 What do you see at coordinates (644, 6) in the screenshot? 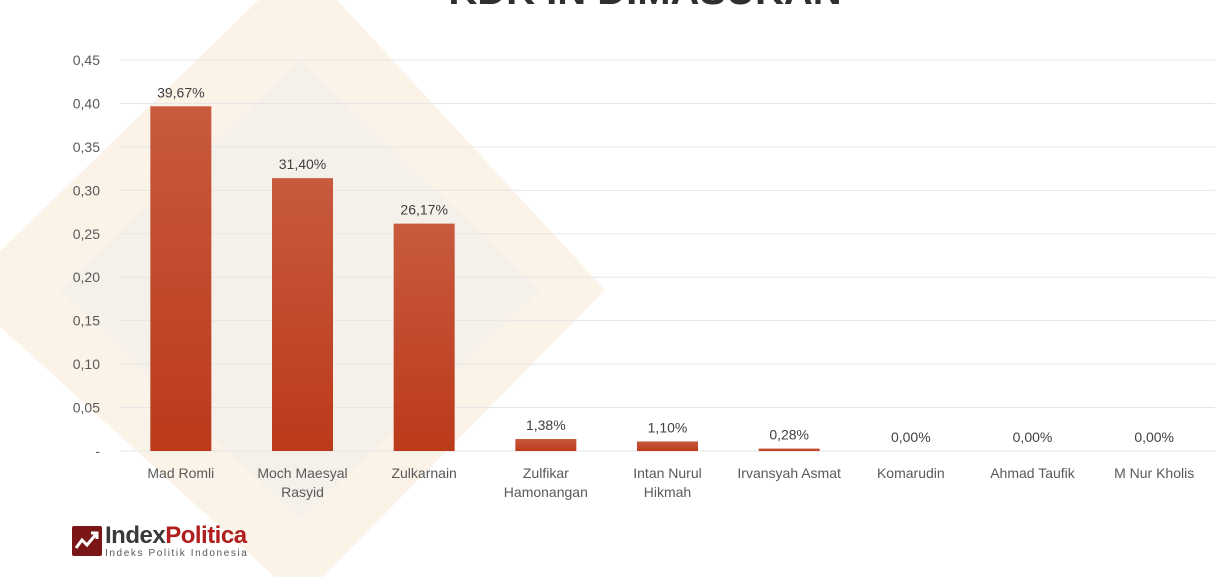
I see `chart-title: KDK IN DIMASUKAN` at bounding box center [644, 6].